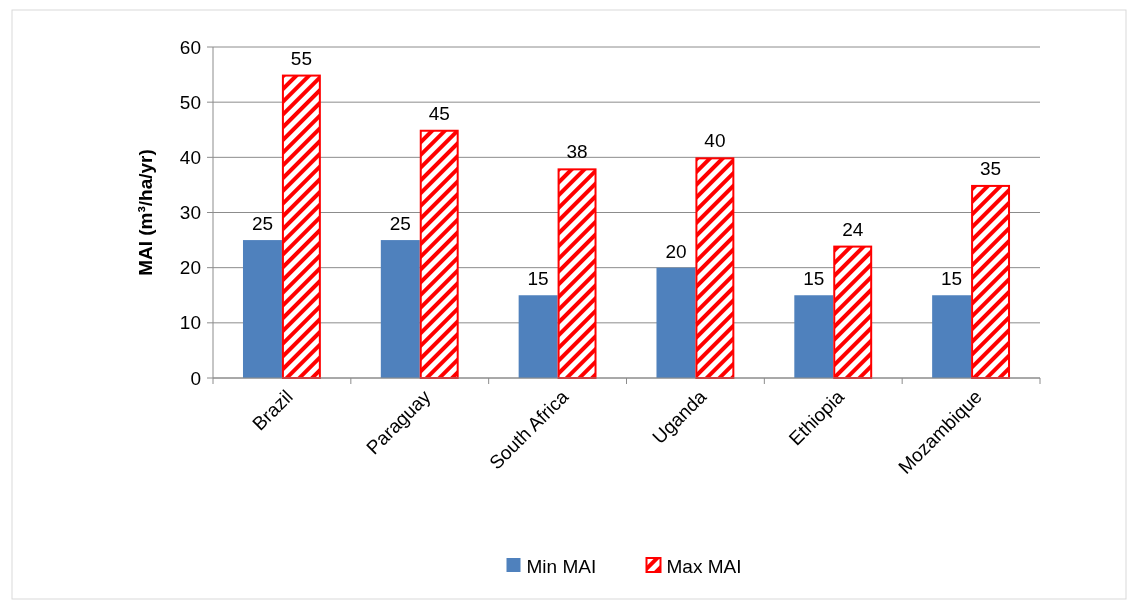 The height and width of the screenshot is (609, 1136). I want to click on data-label: 20, so click(676, 251).